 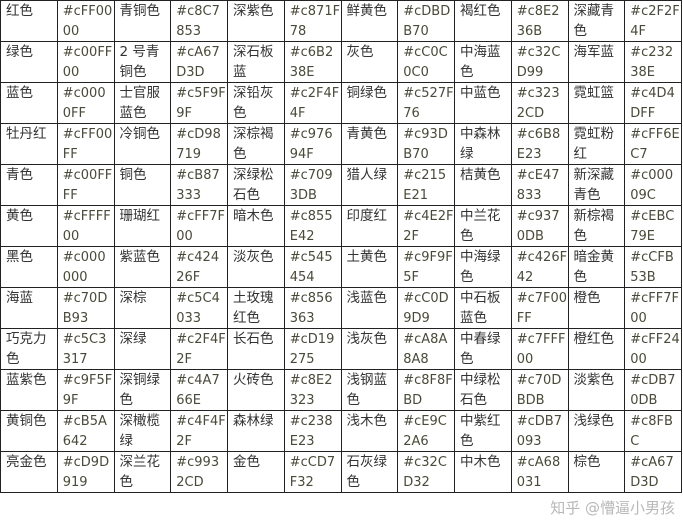 I want to click on color-hex-cell: #c5C4033, so click(x=199, y=308).